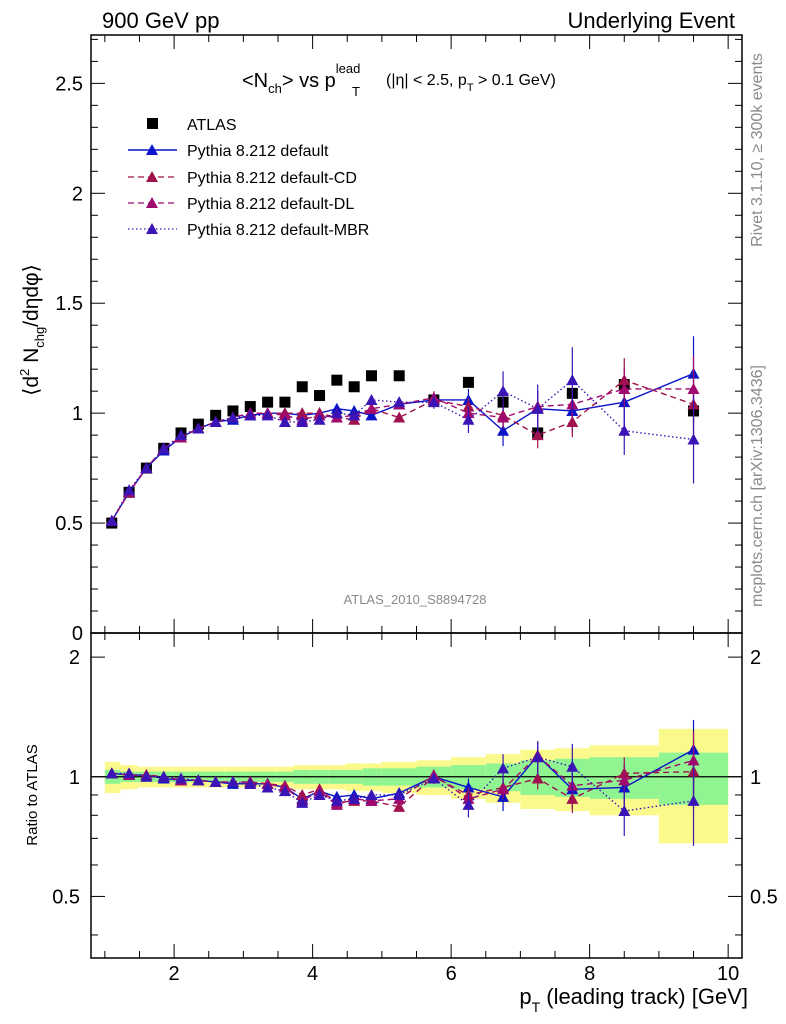 The width and height of the screenshot is (786, 1024). I want to click on ratio-y-tick-label-right: 2, so click(755, 658).